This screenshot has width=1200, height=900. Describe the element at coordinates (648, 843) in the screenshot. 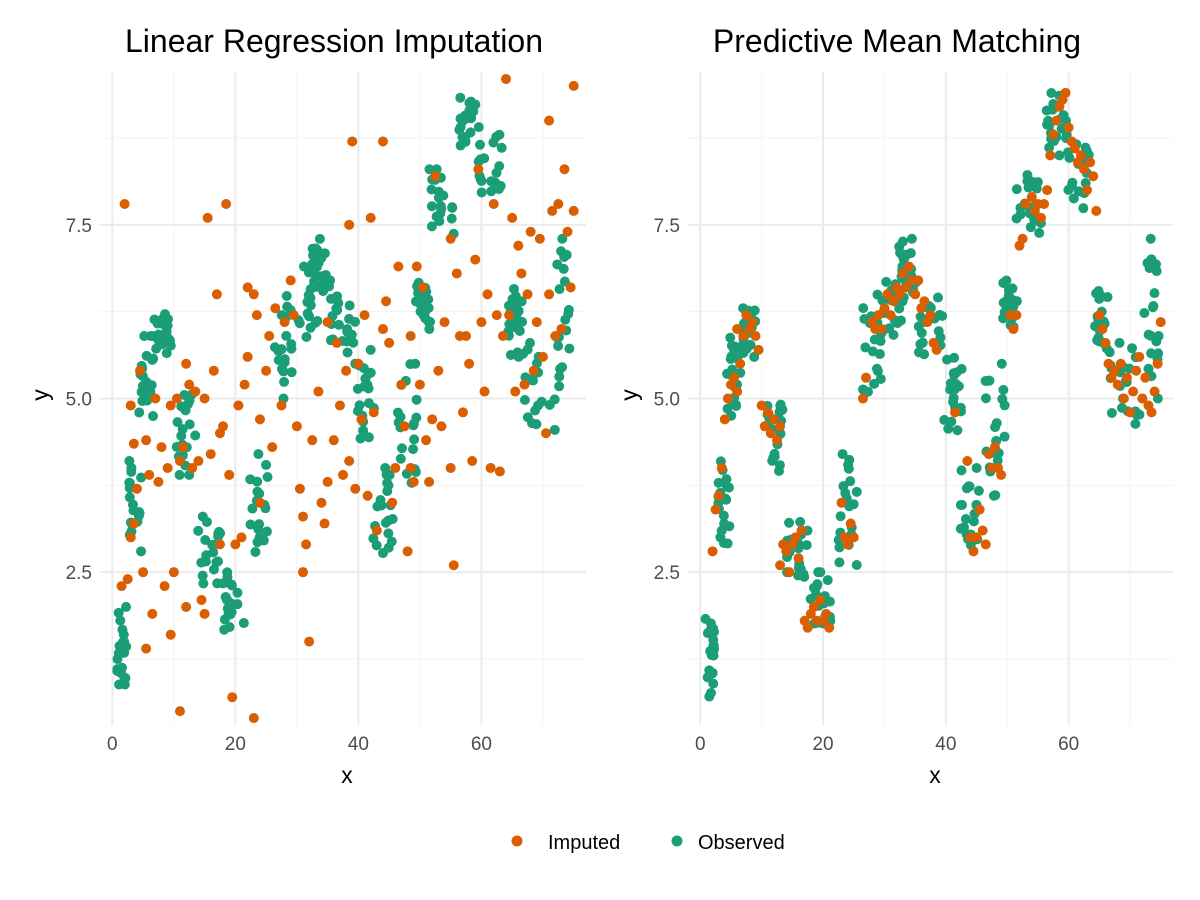

I see `legend: Imputed Observed` at that location.